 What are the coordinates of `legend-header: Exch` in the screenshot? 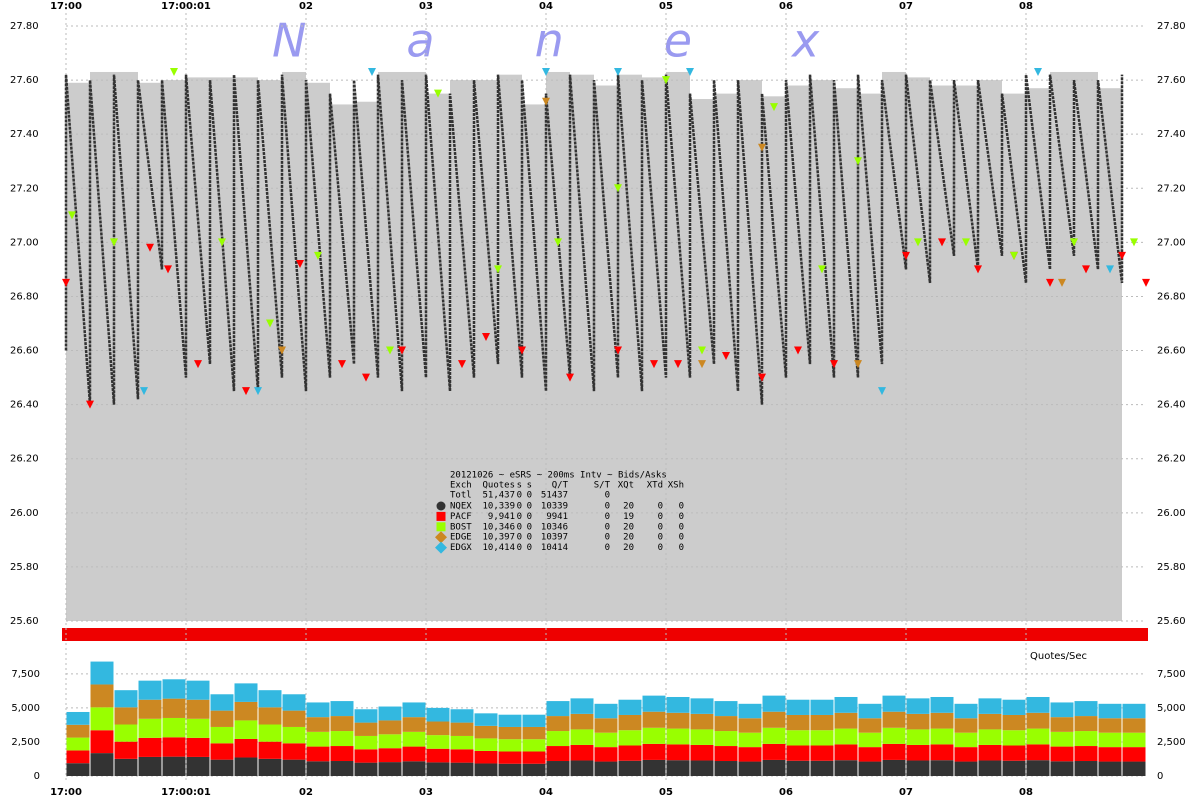 It's located at (461, 486).